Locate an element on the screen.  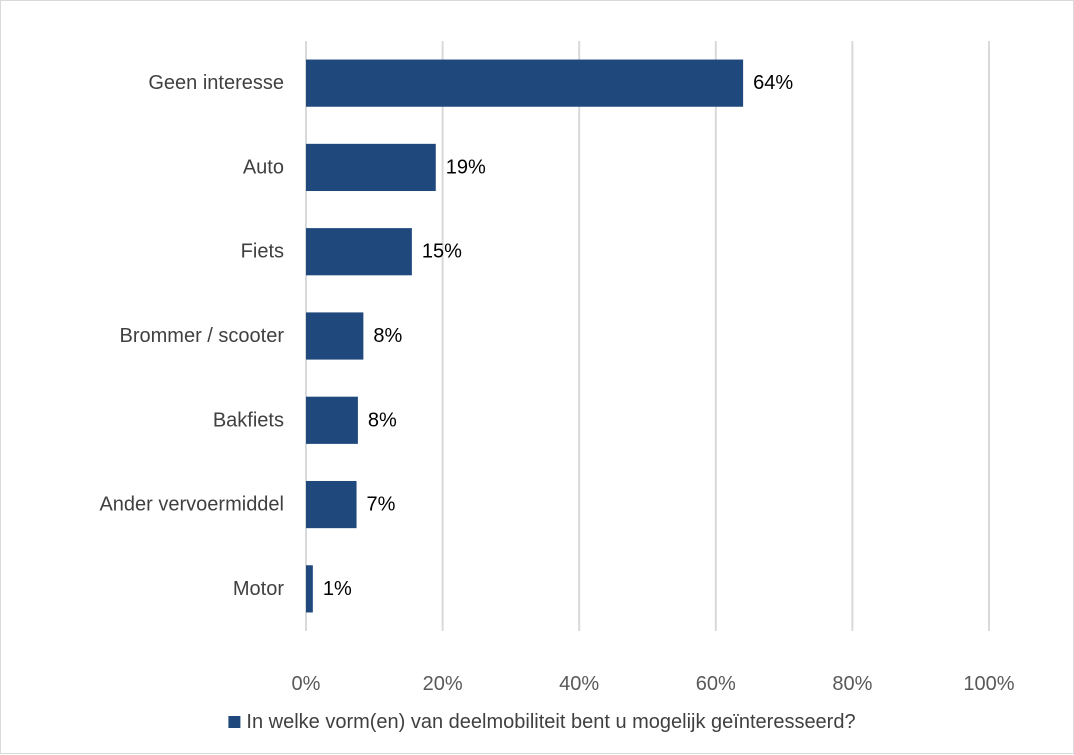
category-label-2: Fiets is located at coordinates (262, 252).